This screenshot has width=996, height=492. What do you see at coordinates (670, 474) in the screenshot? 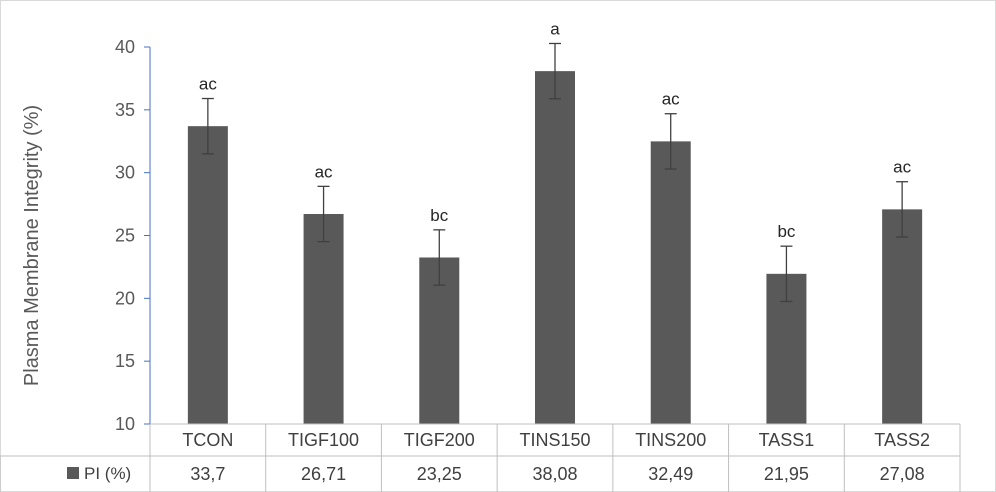
I see `table-cell-value: 32,49` at bounding box center [670, 474].